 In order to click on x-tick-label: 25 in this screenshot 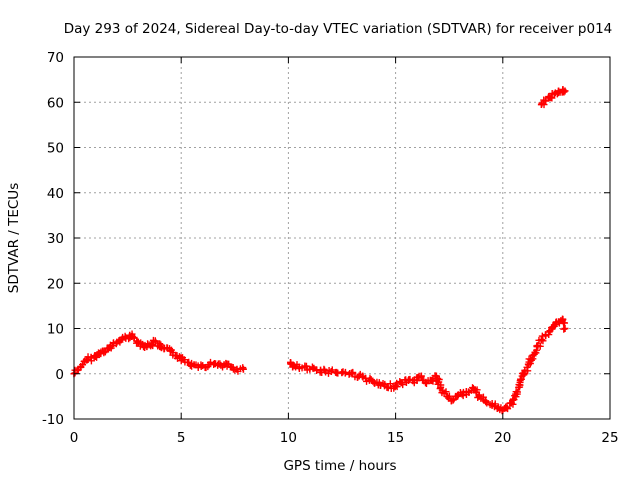, I will do `click(609, 438)`.